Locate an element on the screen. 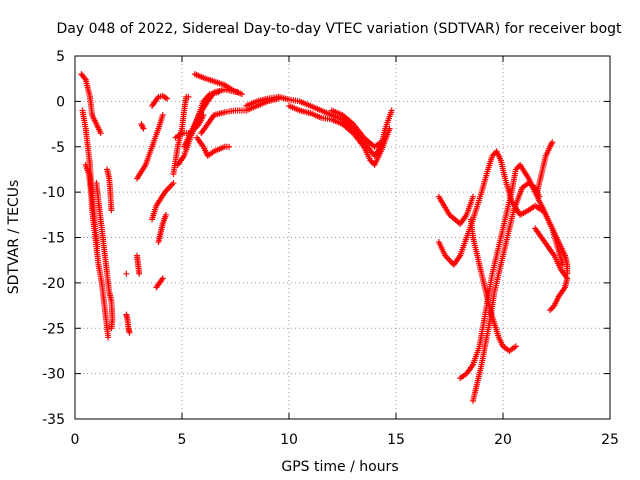 The image size is (640, 480). x-tick-label: 10 is located at coordinates (289, 440).